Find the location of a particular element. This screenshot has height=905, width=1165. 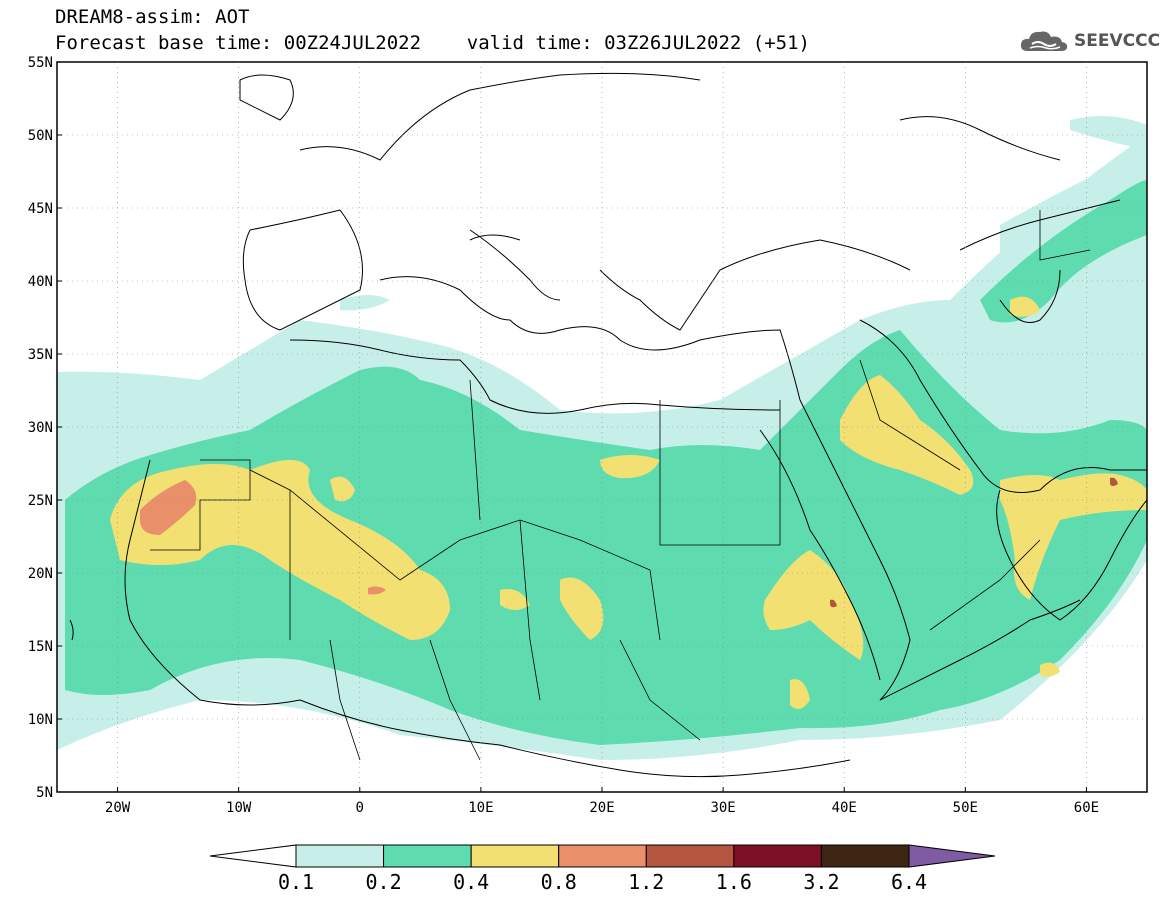

lat-label: 20N is located at coordinates (40, 574).